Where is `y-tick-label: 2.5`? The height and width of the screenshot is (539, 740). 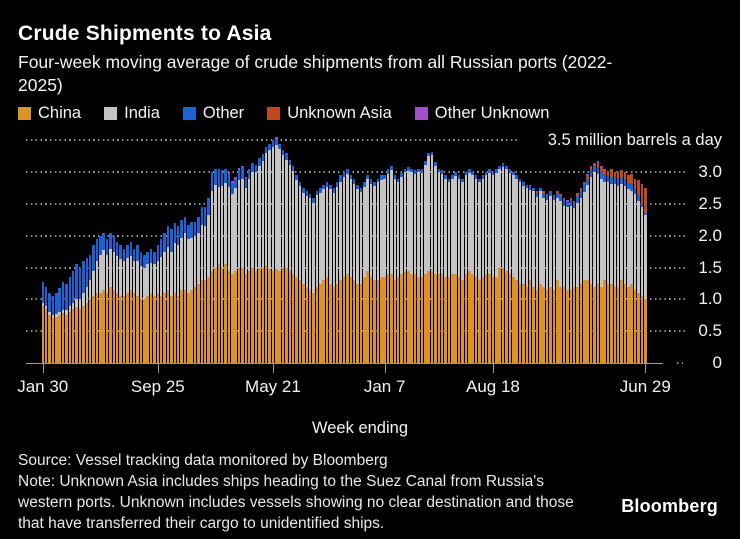 y-tick-label: 2.5 is located at coordinates (710, 203).